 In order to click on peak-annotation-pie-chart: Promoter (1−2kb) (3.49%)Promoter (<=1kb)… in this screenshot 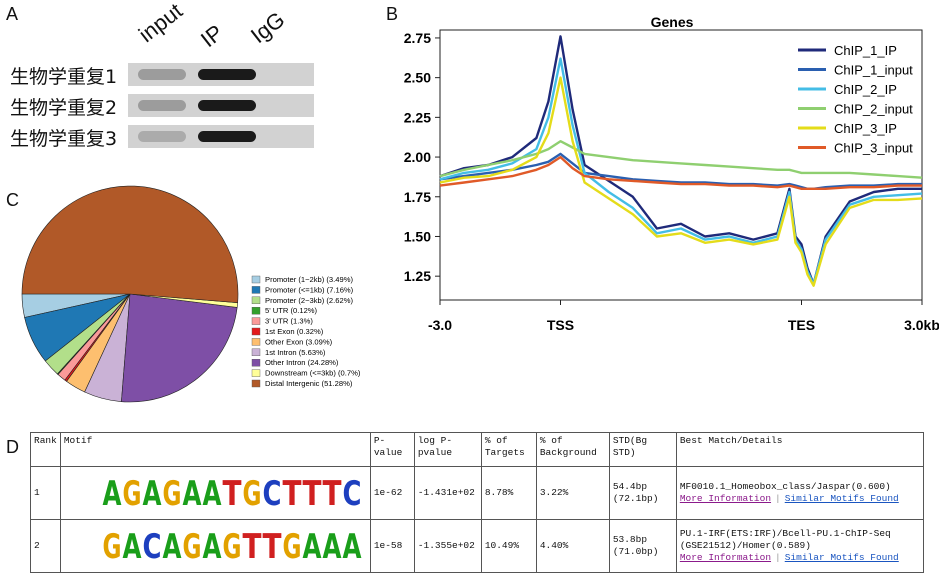, I will do `click(191, 294)`.